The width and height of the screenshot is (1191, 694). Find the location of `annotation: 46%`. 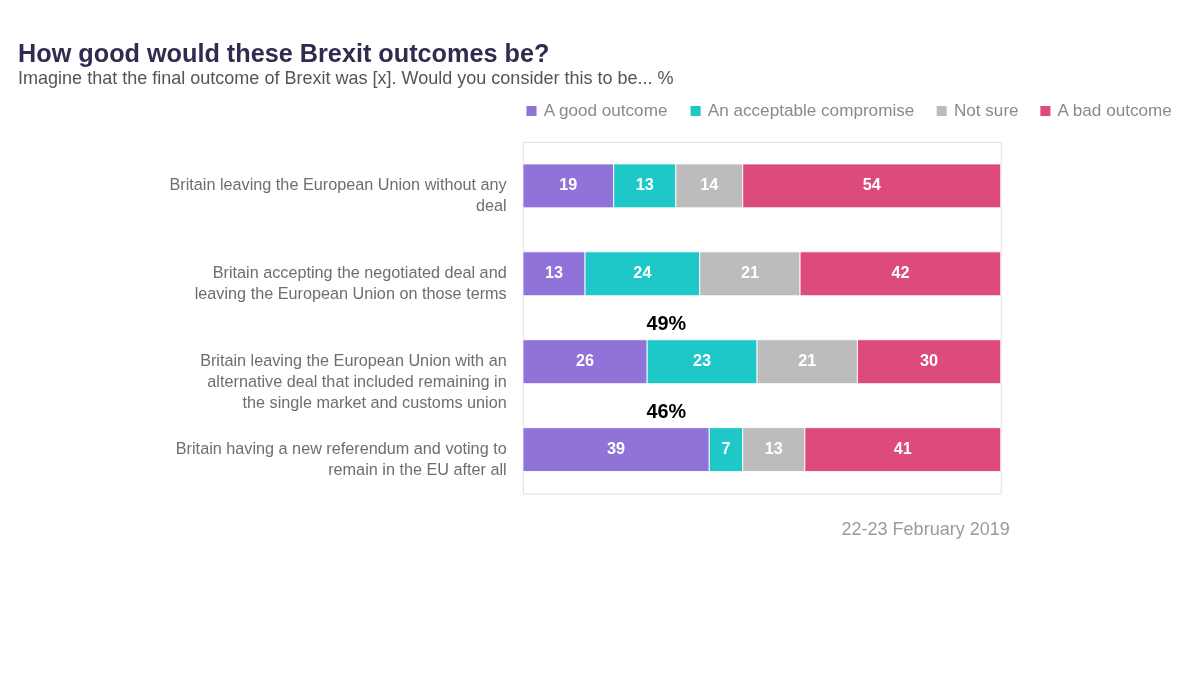

annotation: 46% is located at coordinates (666, 411).